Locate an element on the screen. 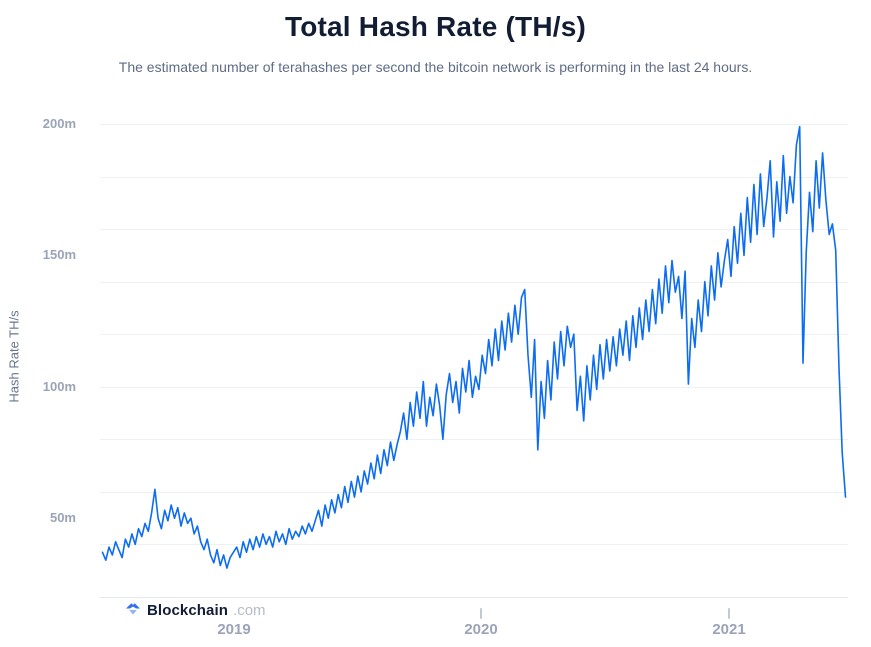 This screenshot has width=871, height=647. y-axis-label-200m: 200m is located at coordinates (59, 123).